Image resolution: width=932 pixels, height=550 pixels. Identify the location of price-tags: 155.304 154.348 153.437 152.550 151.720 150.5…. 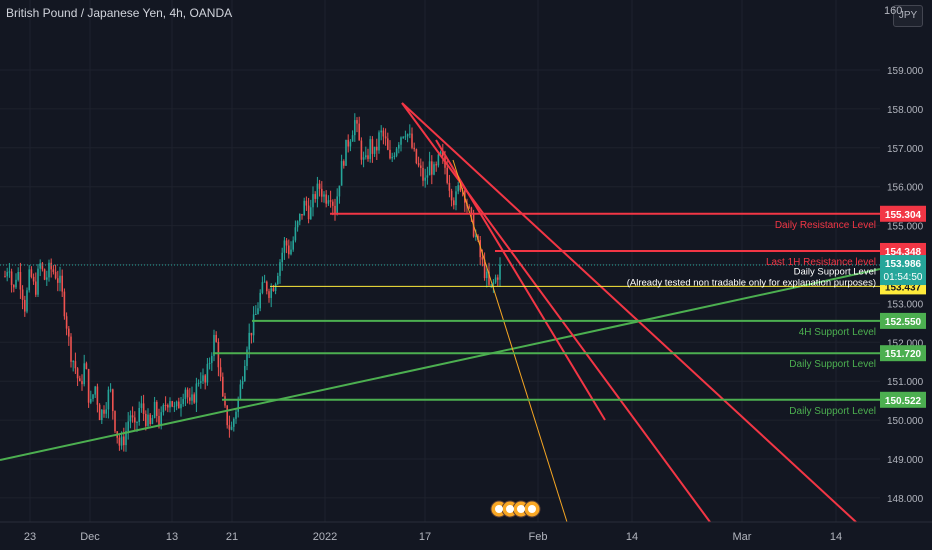
(903, 306).